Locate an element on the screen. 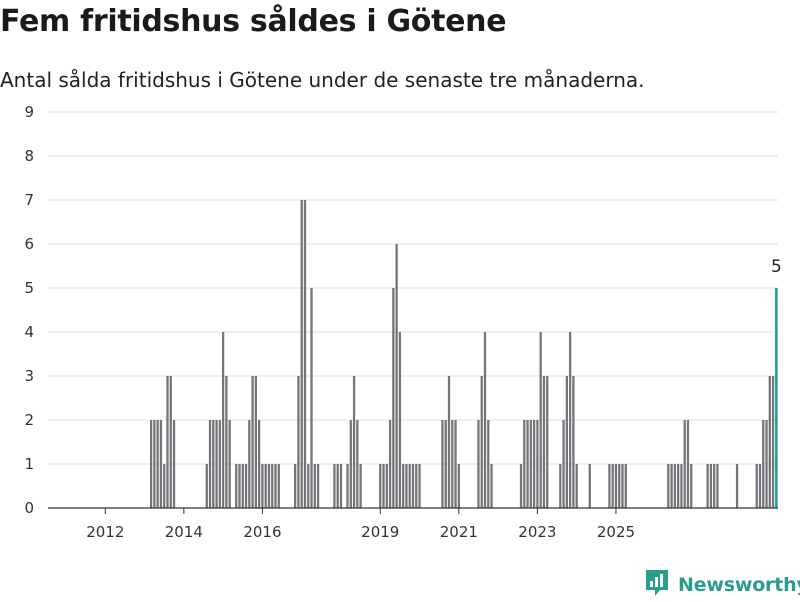 The image size is (800, 602). x-tick-label: 2016 is located at coordinates (262, 532).